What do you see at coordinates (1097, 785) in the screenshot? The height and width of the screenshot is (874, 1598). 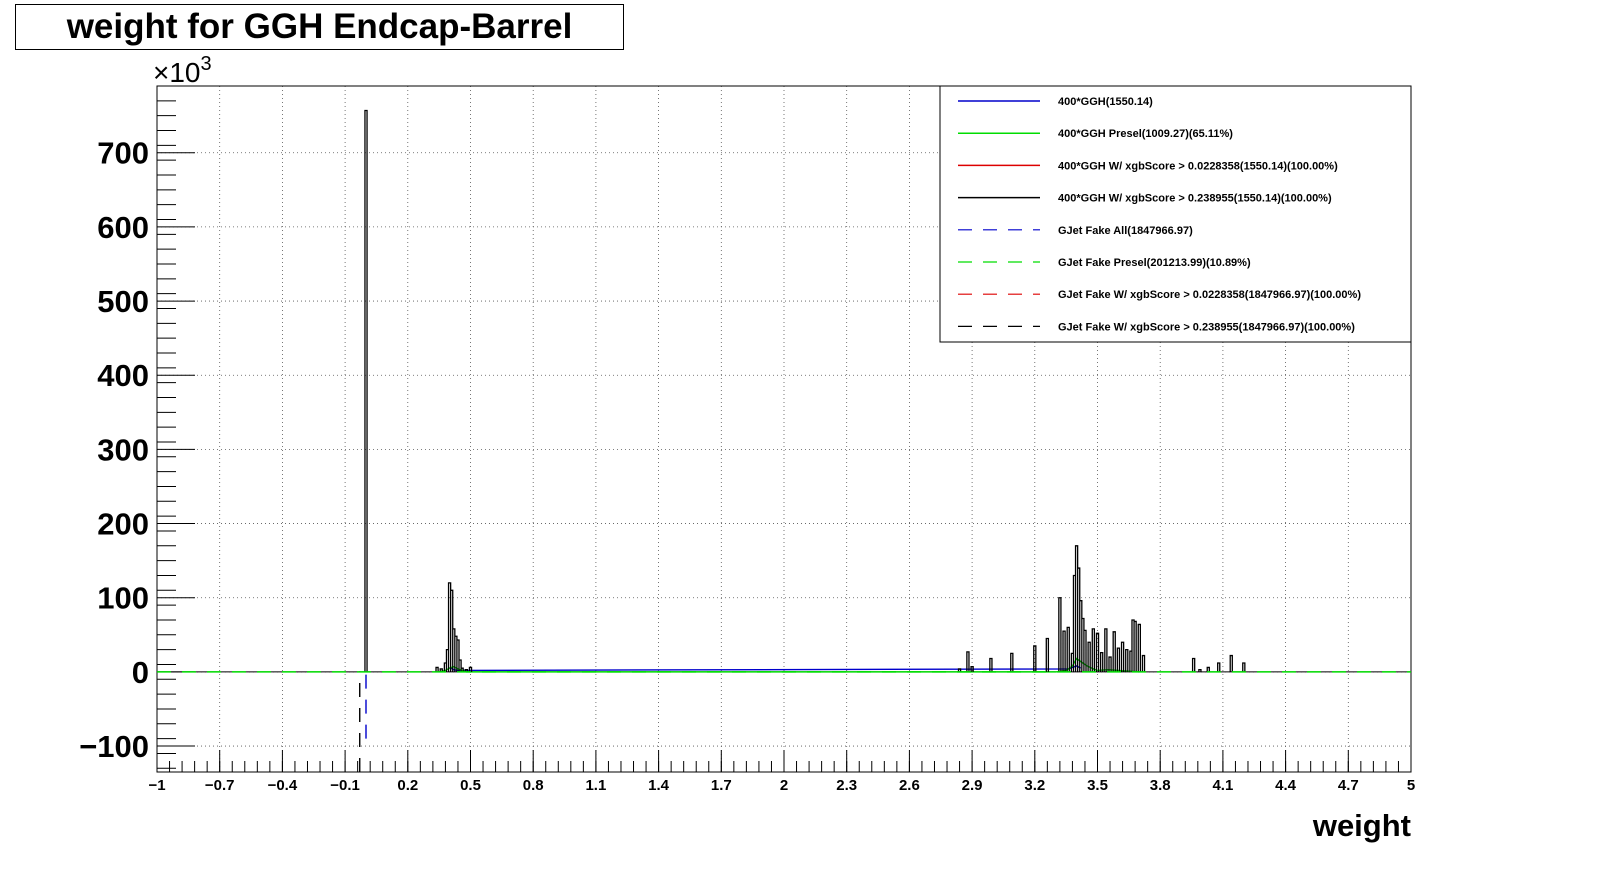 I see `x-tick-label: 3.5` at bounding box center [1097, 785].